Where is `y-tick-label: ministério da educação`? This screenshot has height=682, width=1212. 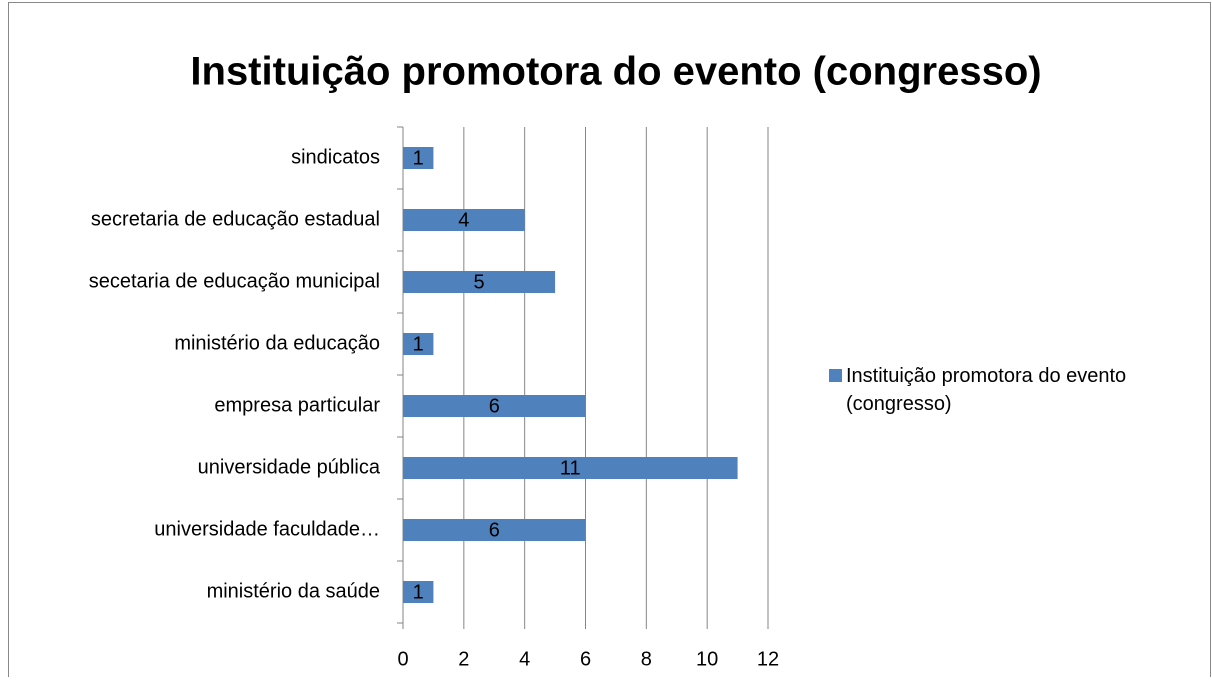 y-tick-label: ministério da educação is located at coordinates (277, 343).